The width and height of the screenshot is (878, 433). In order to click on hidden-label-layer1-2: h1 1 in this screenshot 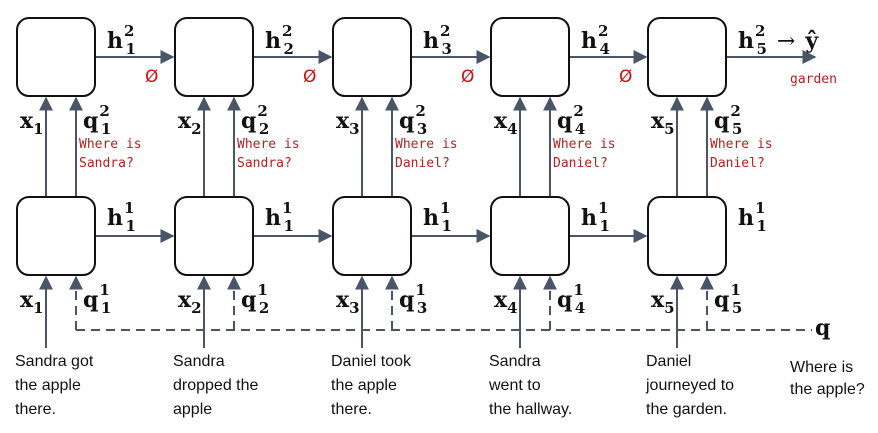, I will do `click(279, 217)`.